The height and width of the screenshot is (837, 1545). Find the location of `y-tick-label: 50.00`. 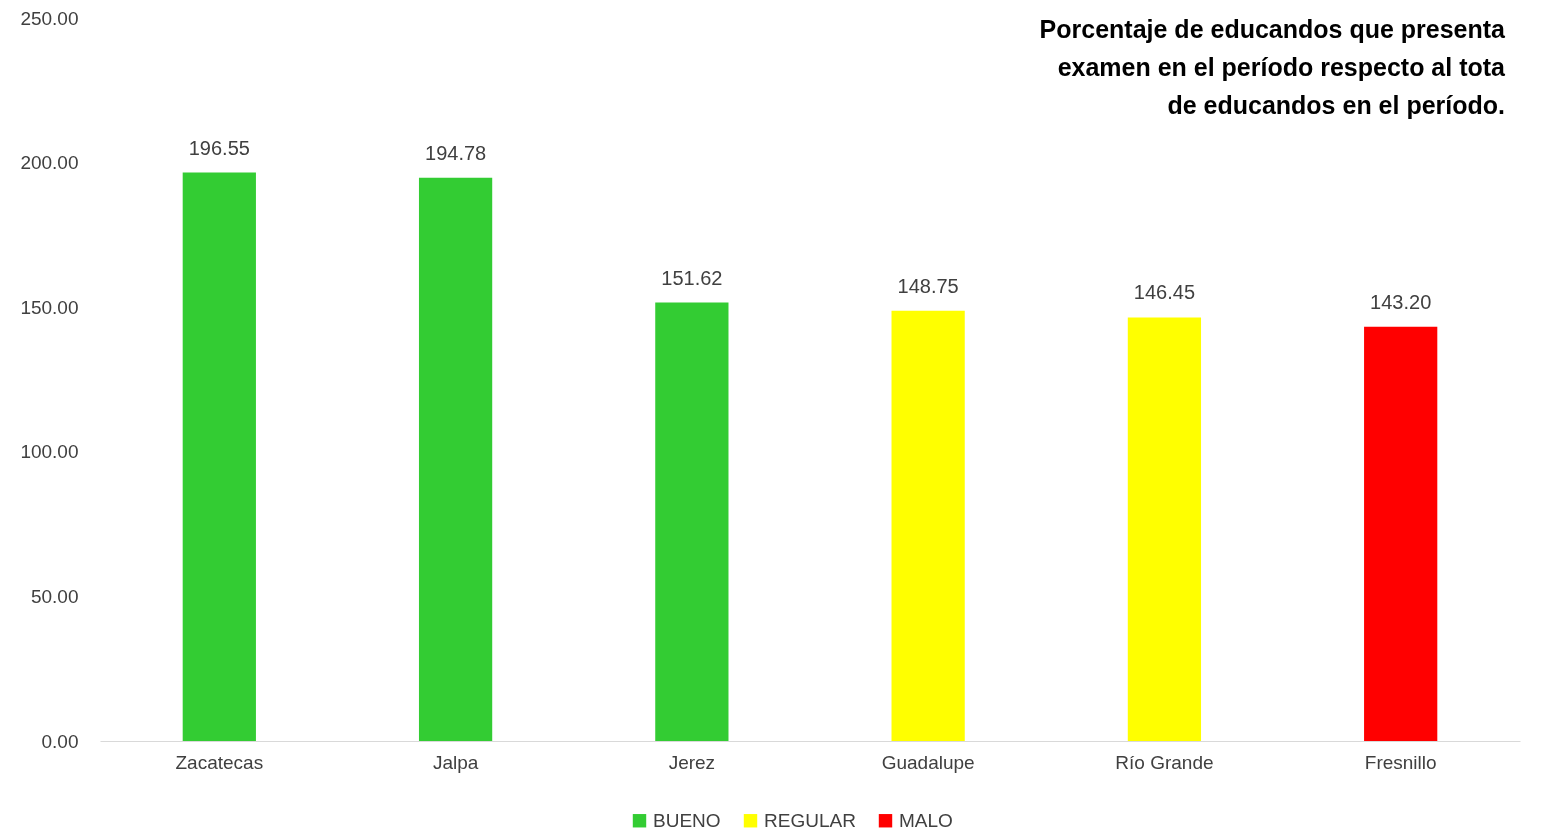

y-tick-label: 50.00 is located at coordinates (54, 596).